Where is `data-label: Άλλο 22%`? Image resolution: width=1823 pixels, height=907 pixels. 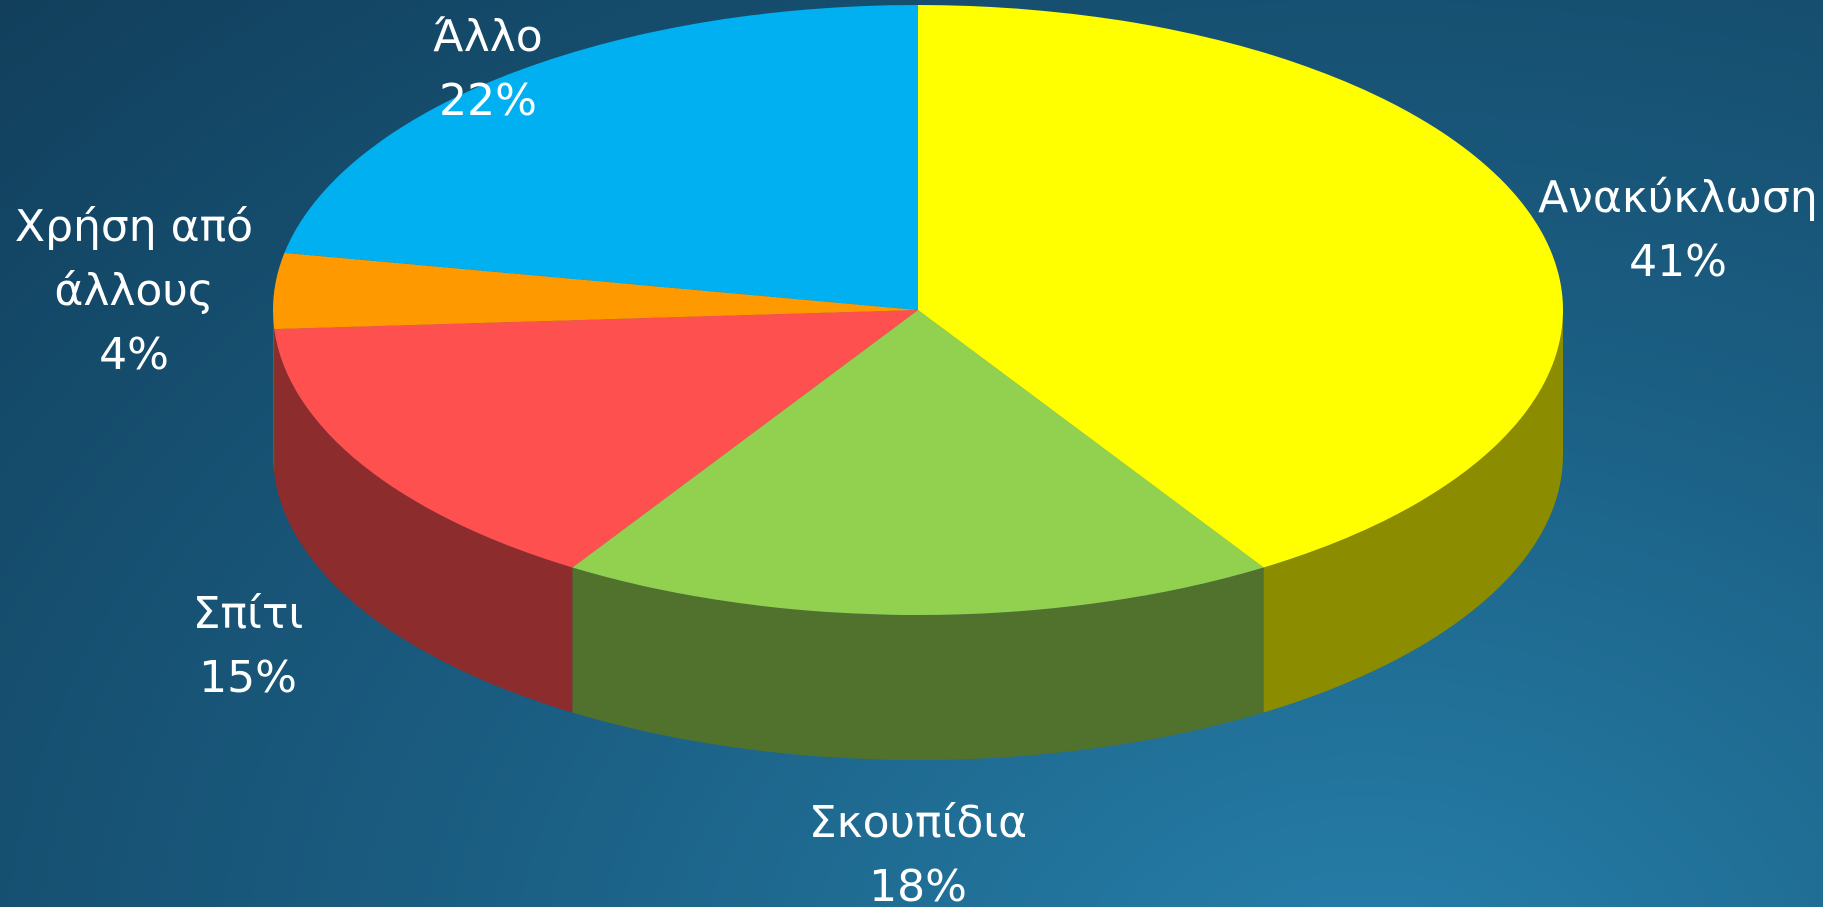
data-label: Άλλο 22% is located at coordinates (488, 69).